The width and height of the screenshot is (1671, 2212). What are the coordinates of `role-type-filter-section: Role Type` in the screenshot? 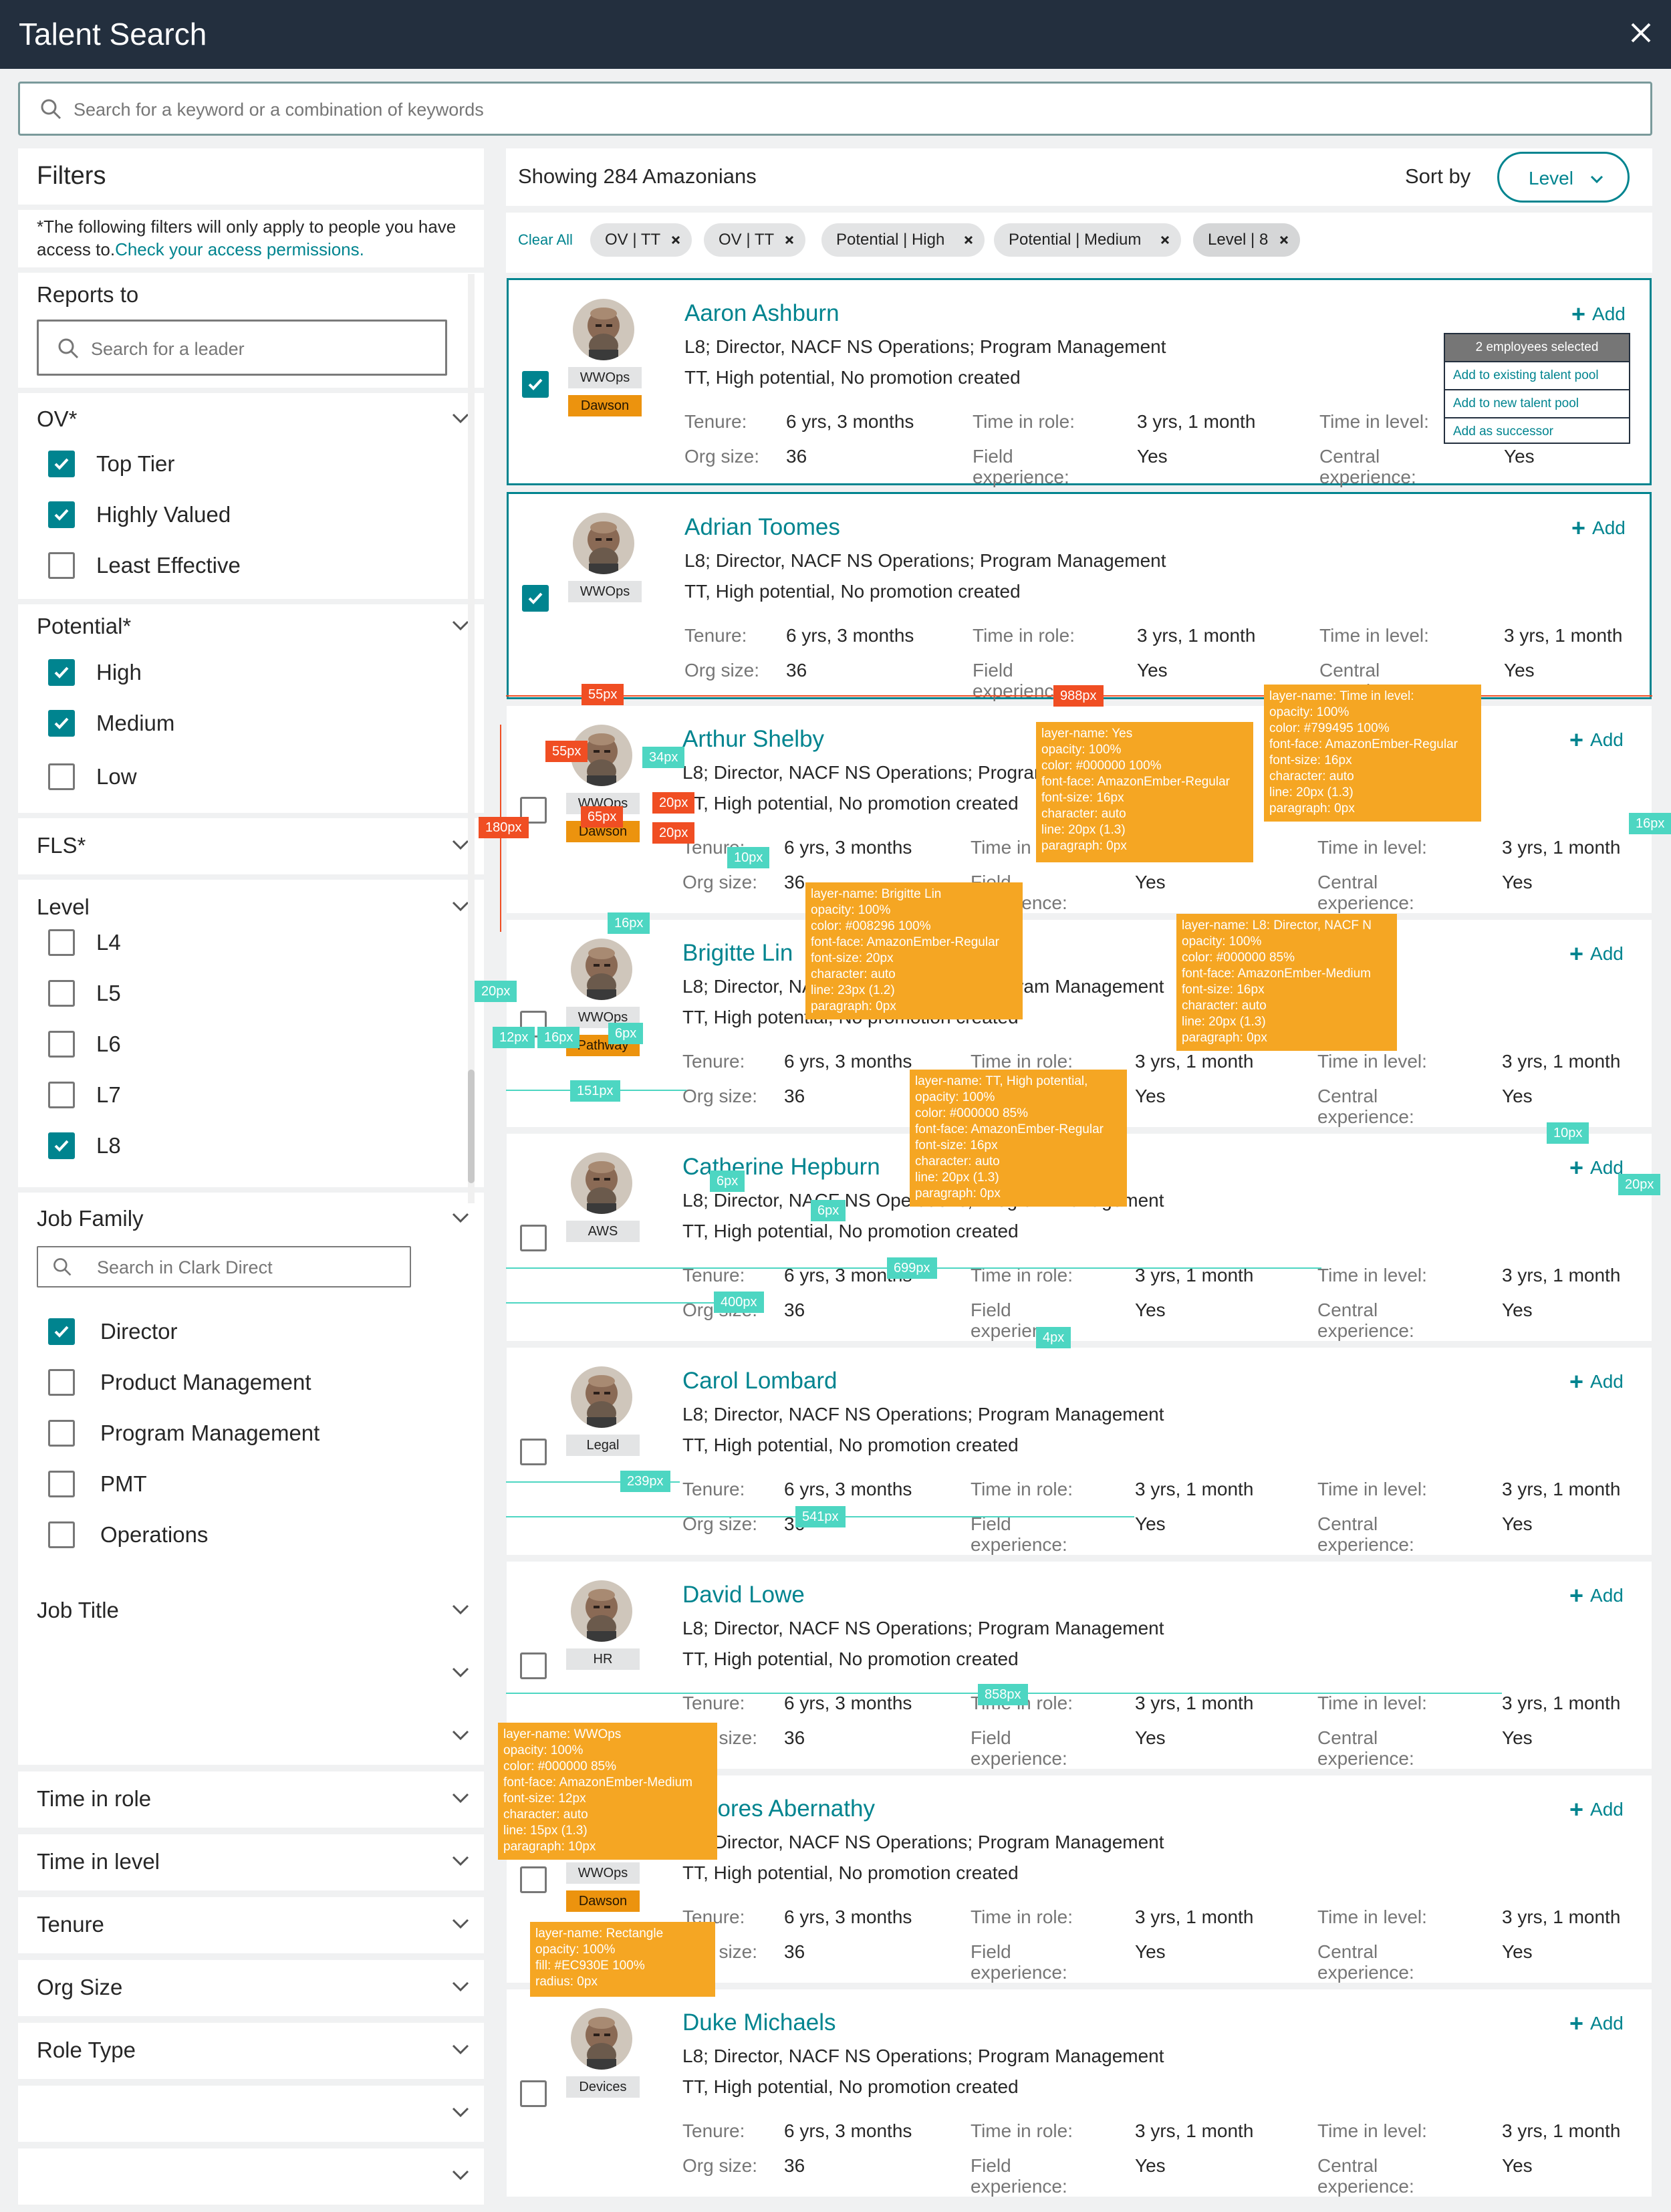 It's located at (251, 2051).